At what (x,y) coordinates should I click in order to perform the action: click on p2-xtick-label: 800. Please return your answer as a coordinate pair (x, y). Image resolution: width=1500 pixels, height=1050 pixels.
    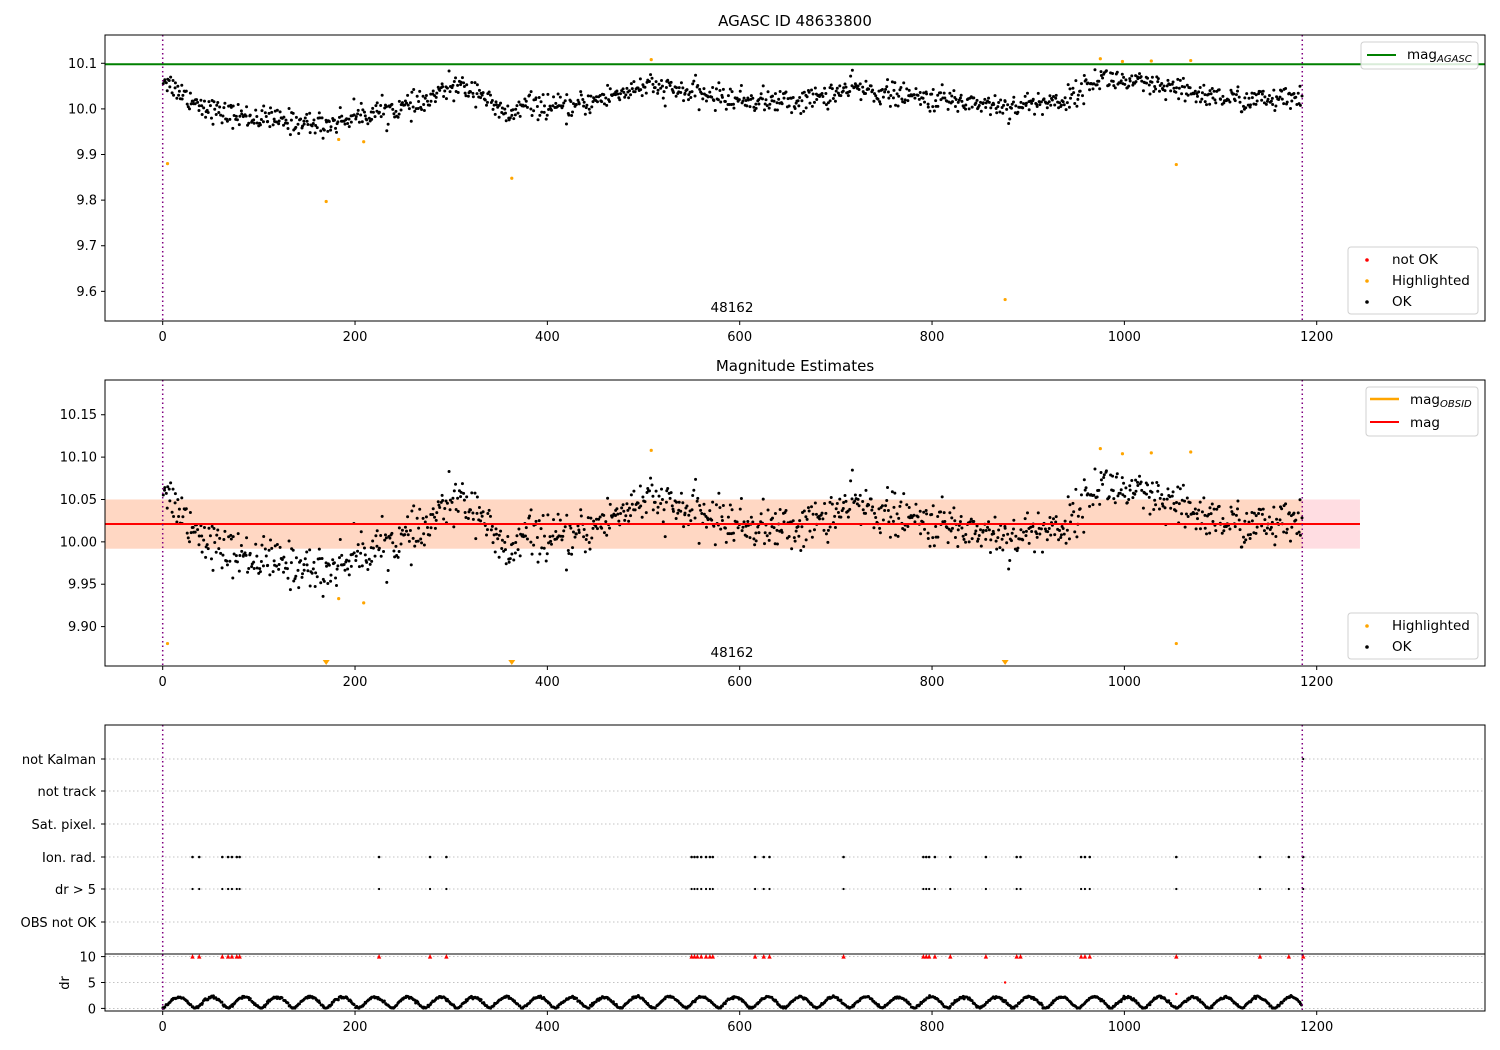
    Looking at the image, I should click on (932, 682).